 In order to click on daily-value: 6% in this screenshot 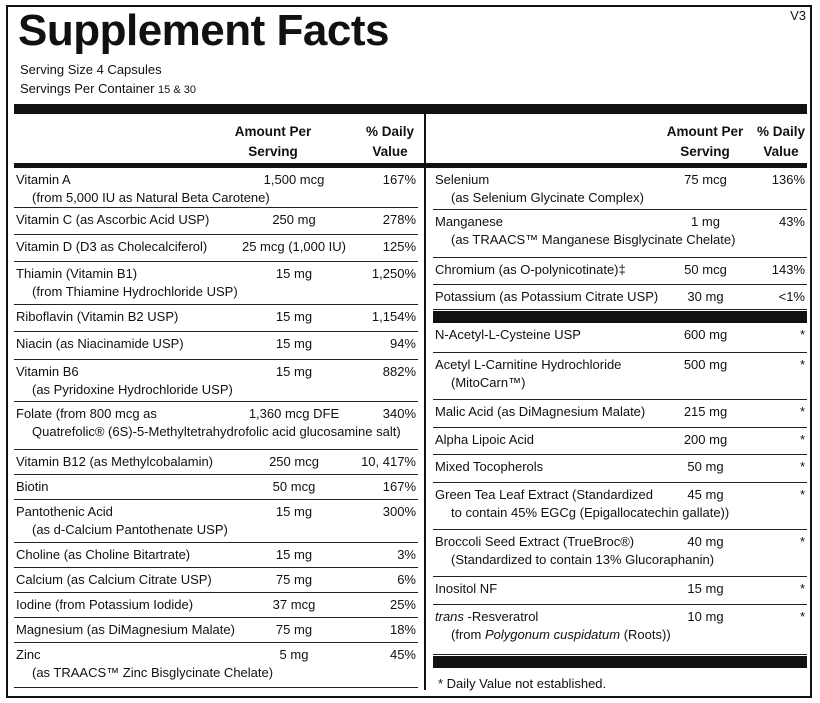, I will do `click(406, 579)`.